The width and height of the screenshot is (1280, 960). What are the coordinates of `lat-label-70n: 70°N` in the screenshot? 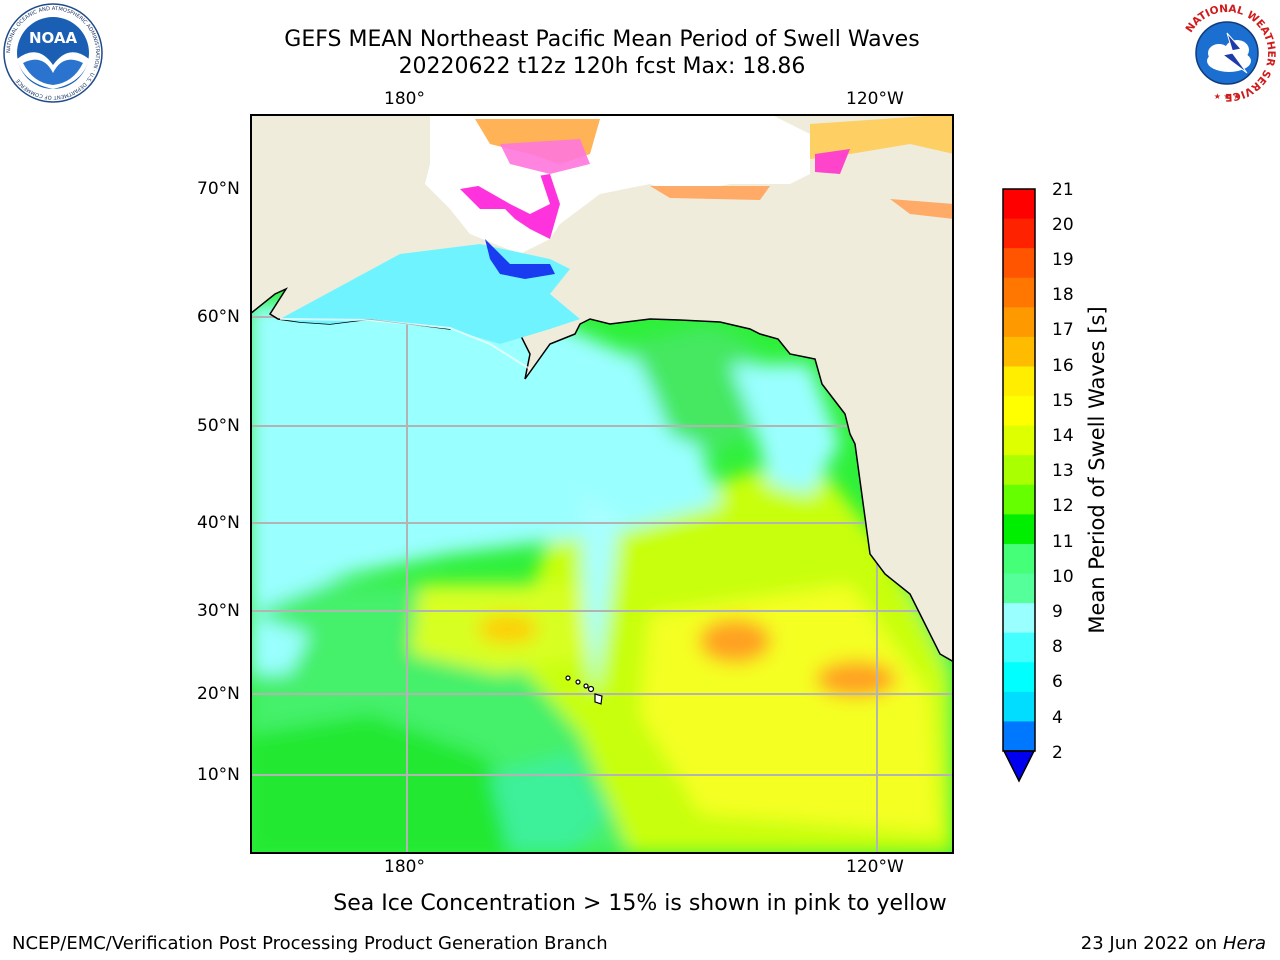 It's located at (218, 189).